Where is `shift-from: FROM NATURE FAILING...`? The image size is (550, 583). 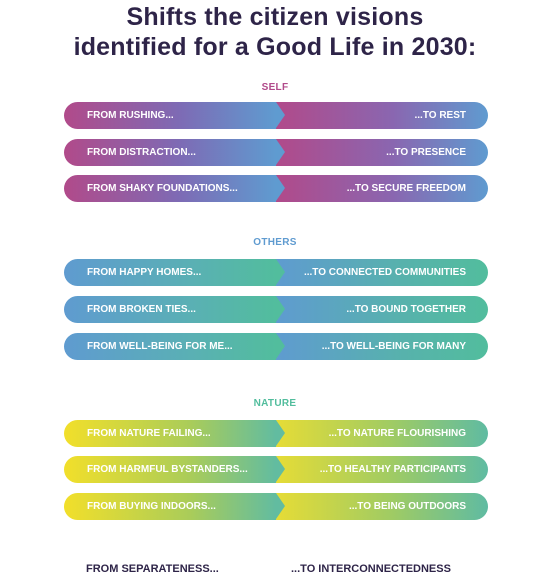 shift-from: FROM NATURE FAILING... is located at coordinates (149, 433).